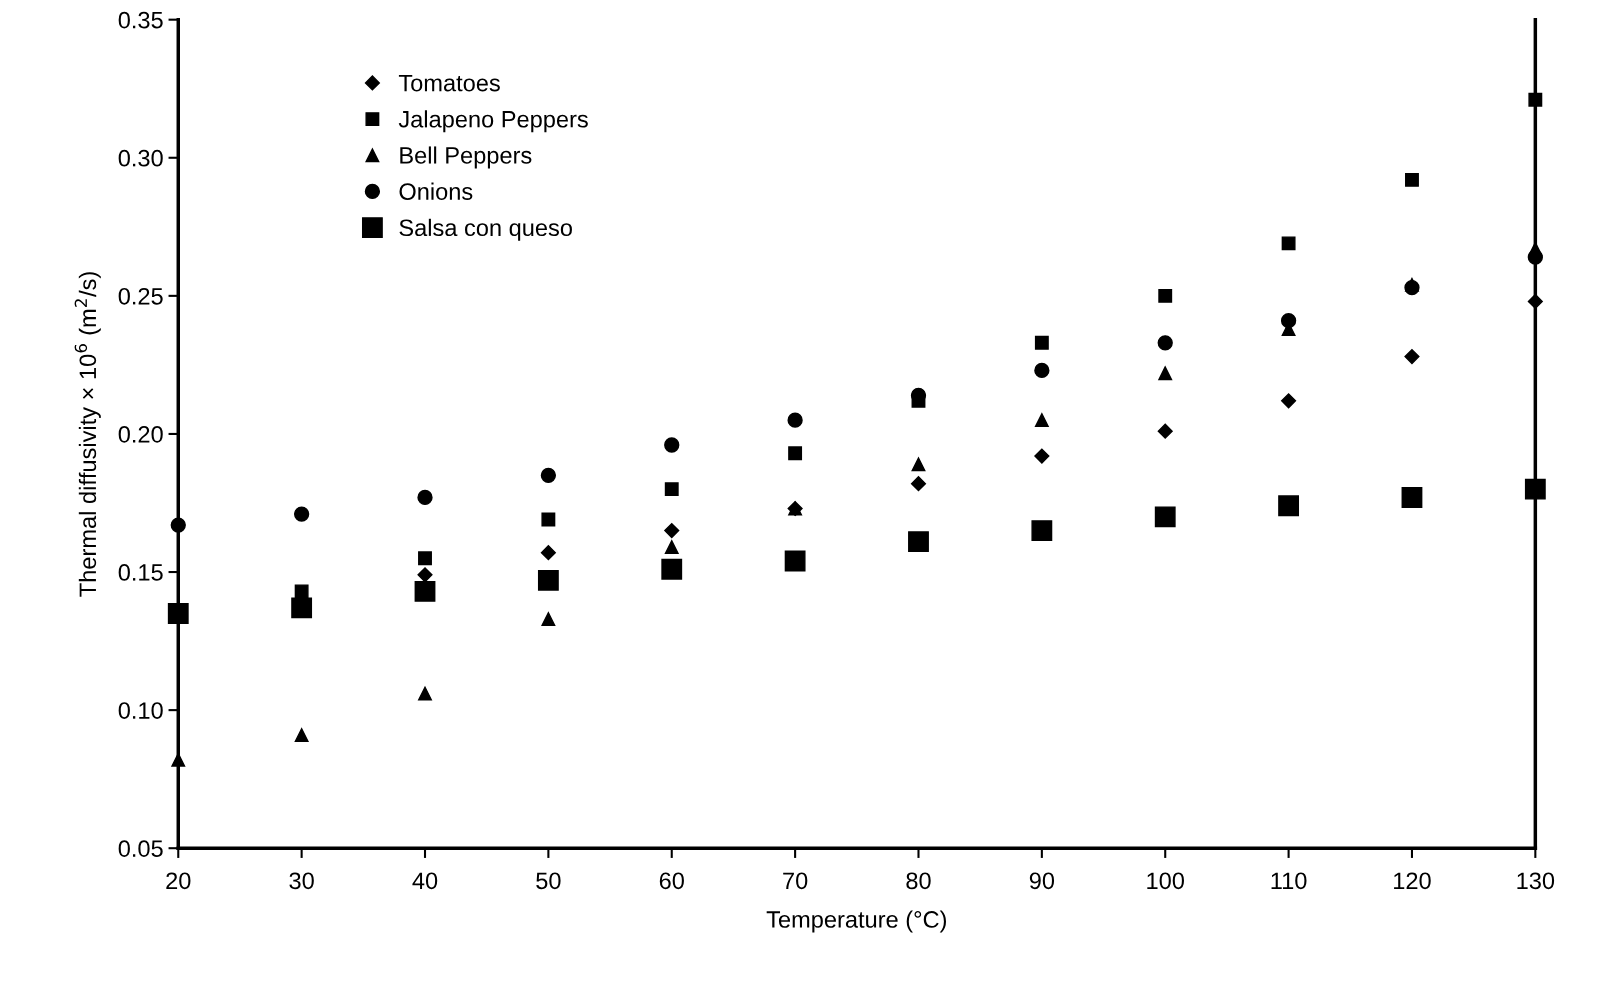 The image size is (1606, 984). I want to click on x-tick-label: 120, so click(1412, 881).